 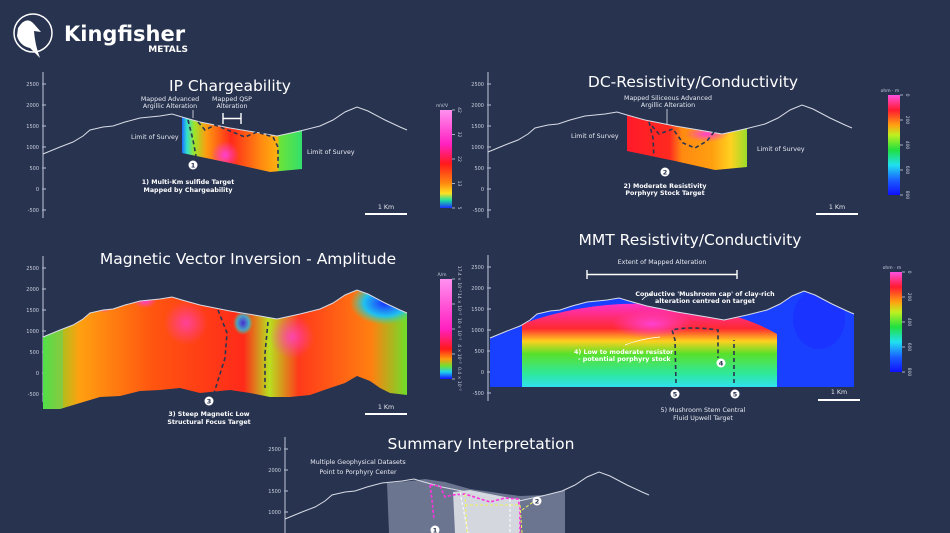 I want to click on depth-axis: 2500 2000 1500 1000 500 0 -500, so click(x=481, y=145).